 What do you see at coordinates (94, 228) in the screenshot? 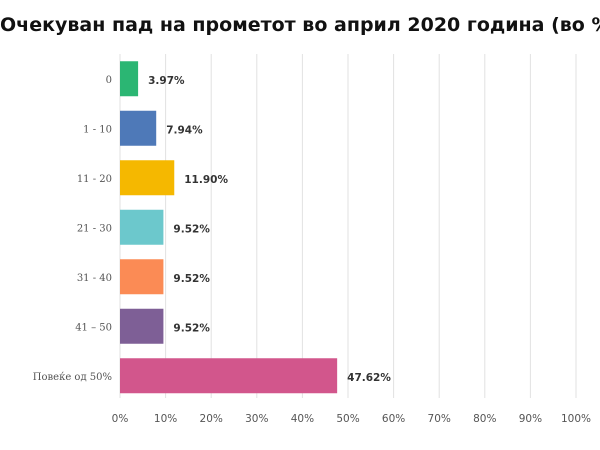
I see `category-label: 21 - 30` at bounding box center [94, 228].